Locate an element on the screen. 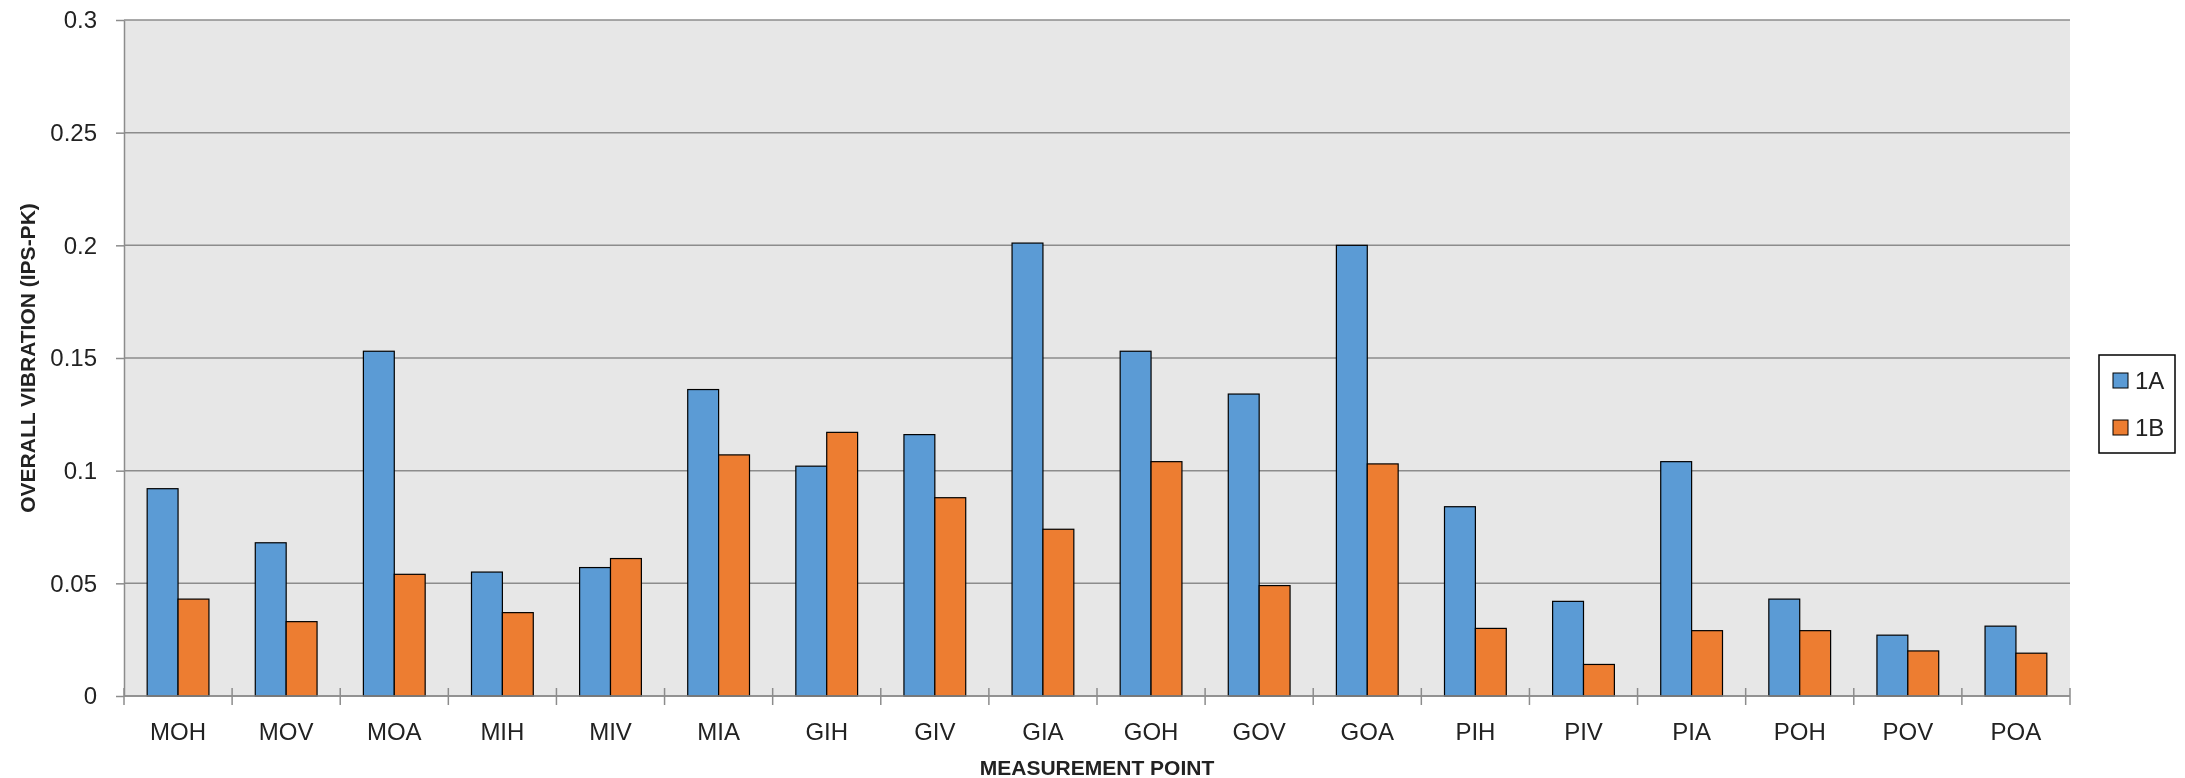 The width and height of the screenshot is (2185, 778). legend-label: 1B is located at coordinates (2150, 427).